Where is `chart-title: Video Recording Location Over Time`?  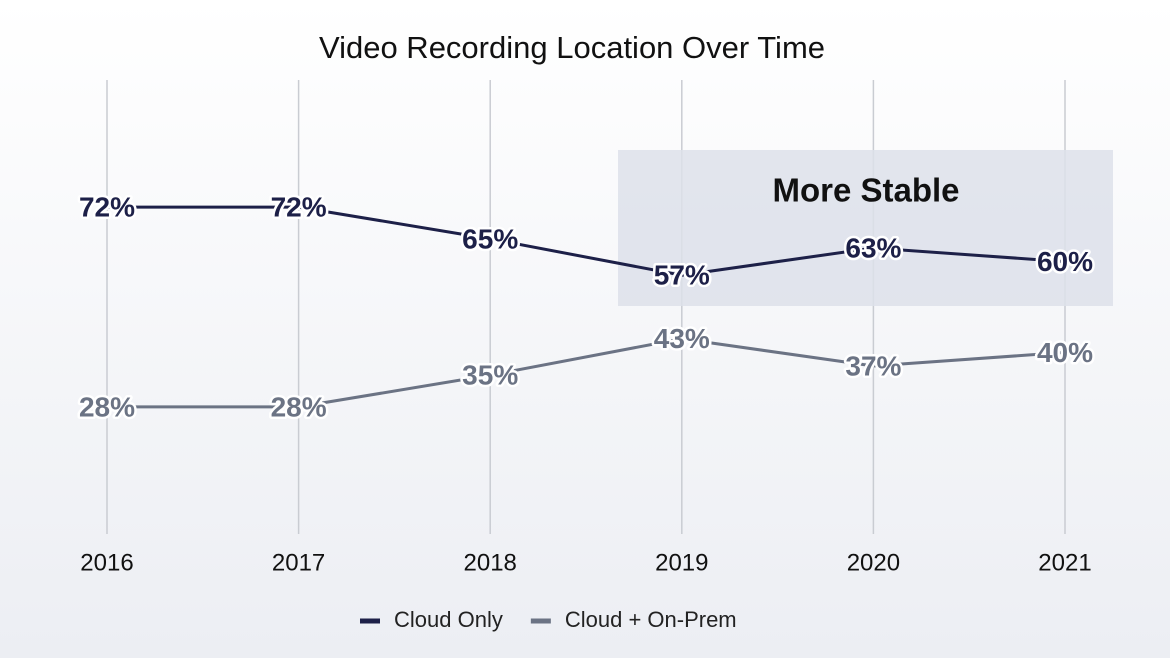 chart-title: Video Recording Location Over Time is located at coordinates (572, 47).